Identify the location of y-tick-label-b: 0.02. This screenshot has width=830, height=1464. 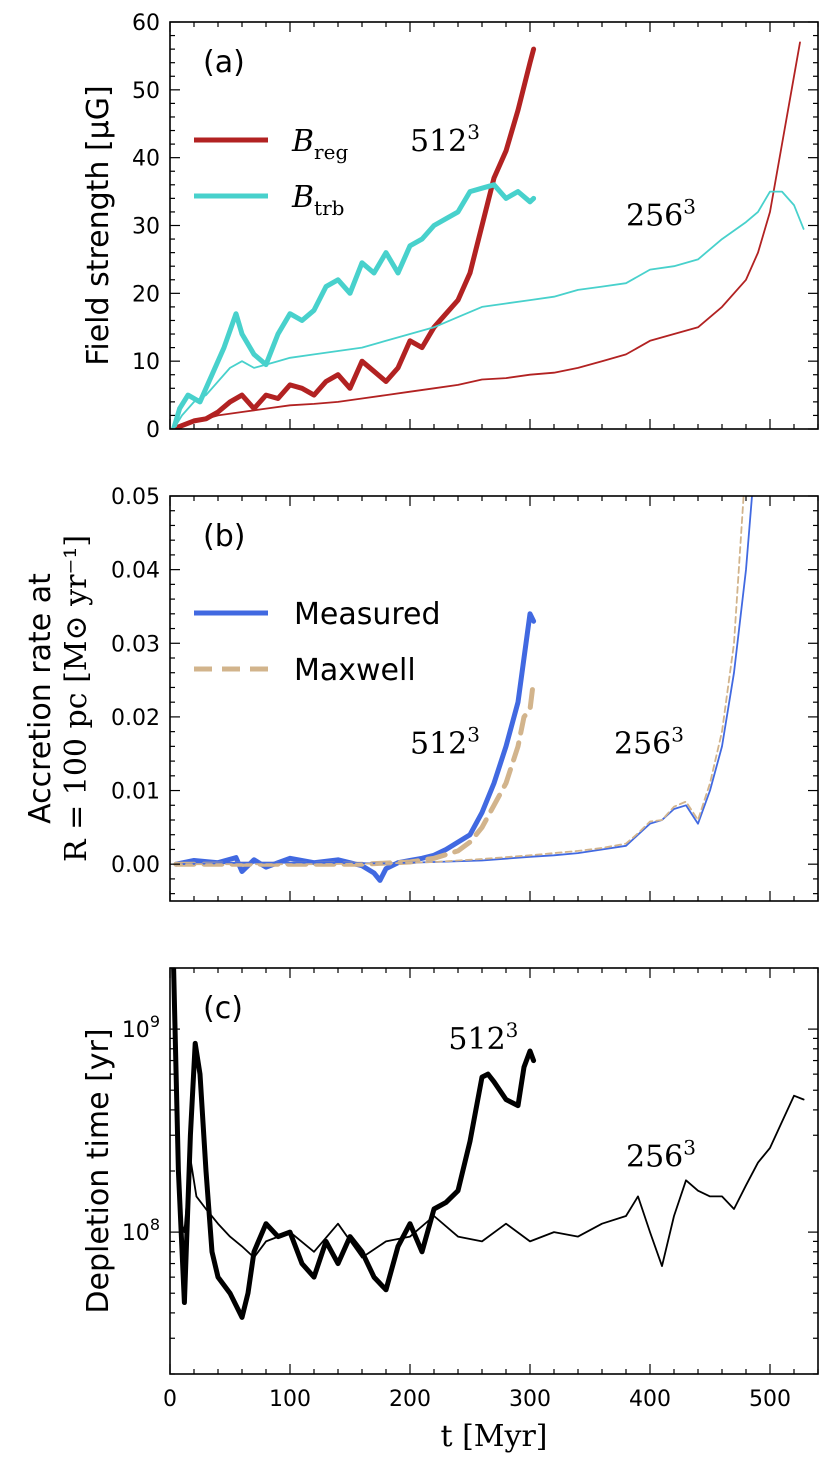
(135, 718).